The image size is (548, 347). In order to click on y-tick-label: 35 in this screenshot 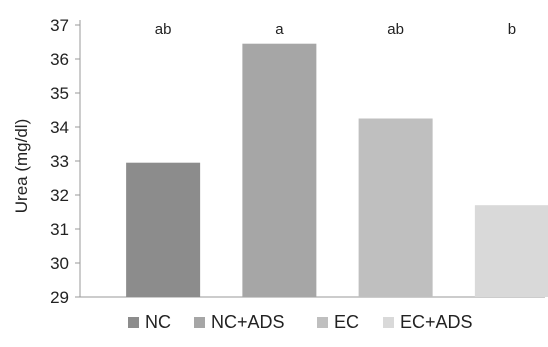, I will do `click(59, 93)`.